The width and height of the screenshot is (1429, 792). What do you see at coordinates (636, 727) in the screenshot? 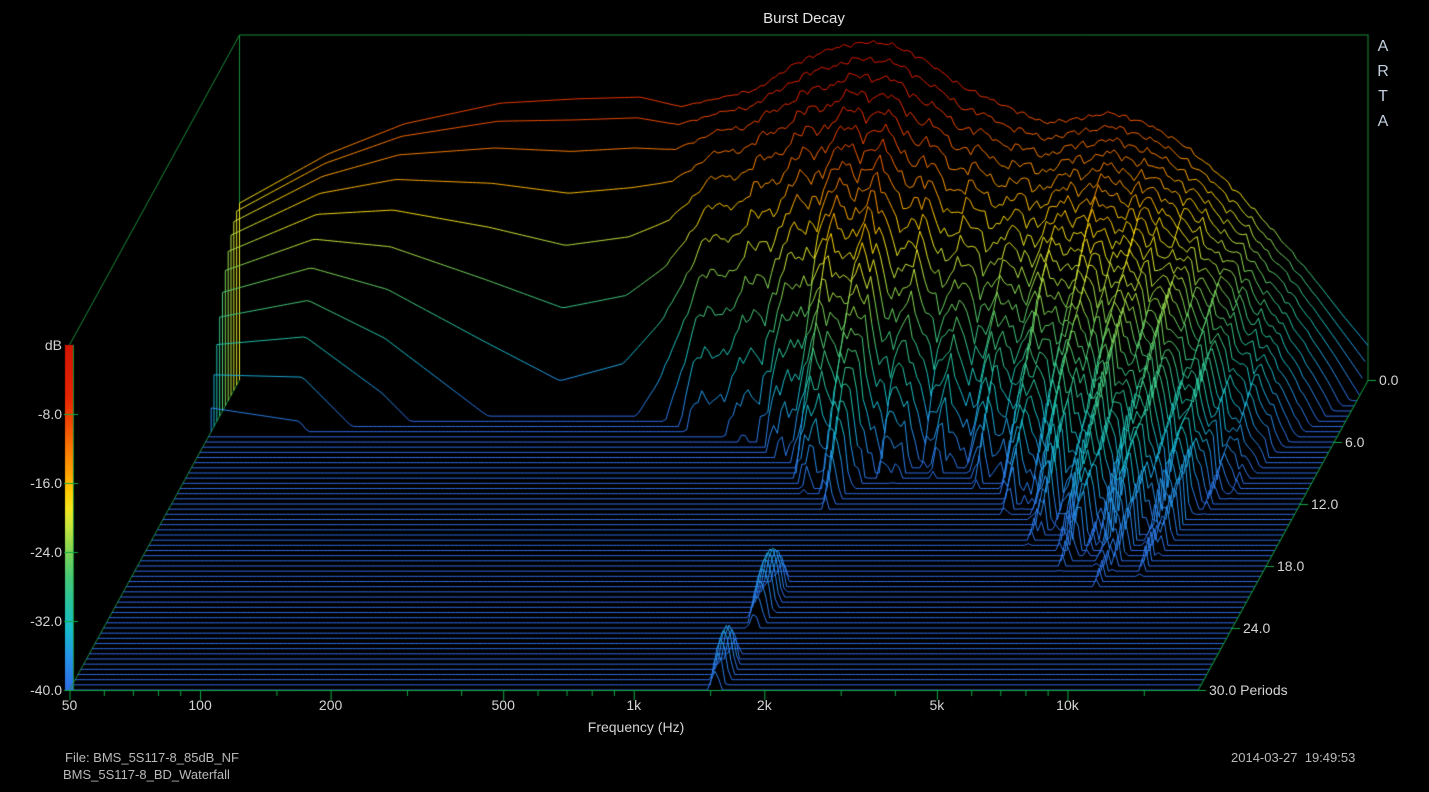
I see `frequency-axis-label: Frequency (Hz)` at bounding box center [636, 727].